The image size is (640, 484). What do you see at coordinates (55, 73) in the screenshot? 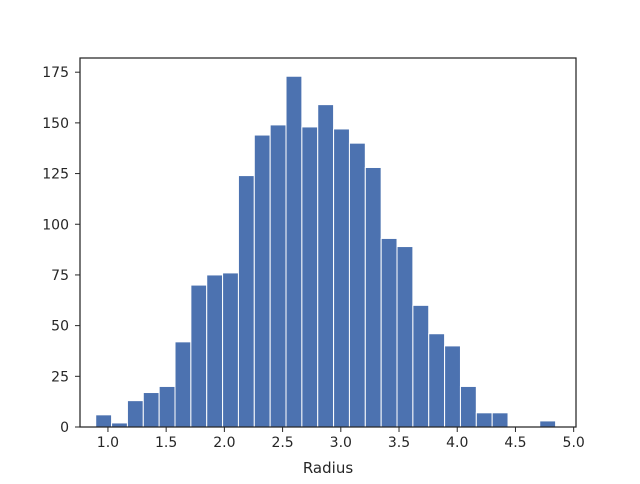
I see `y-tick-label: 175` at bounding box center [55, 73].